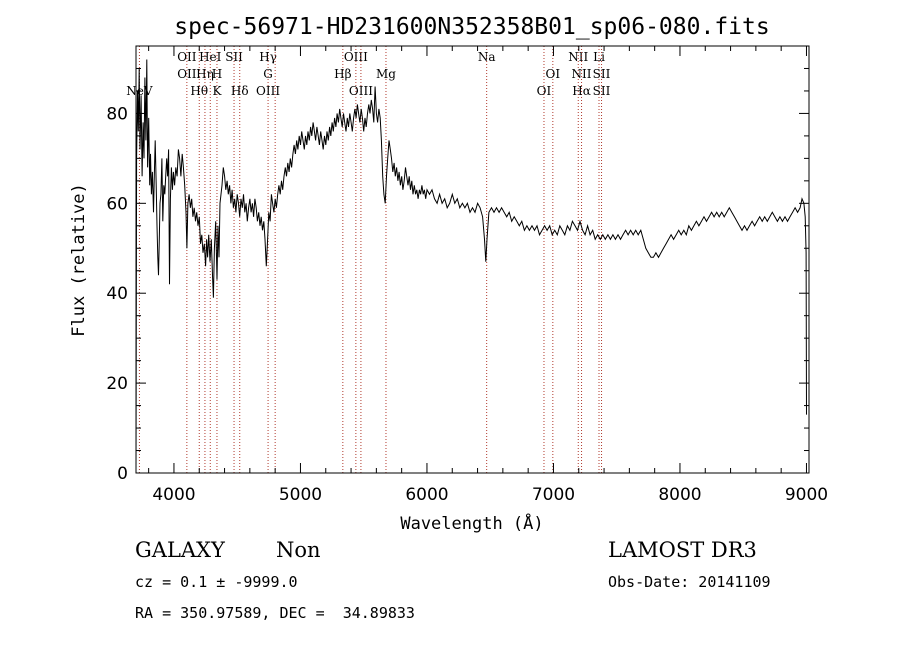 The image size is (900, 649). I want to click on line-marker-label: G, so click(268, 74).